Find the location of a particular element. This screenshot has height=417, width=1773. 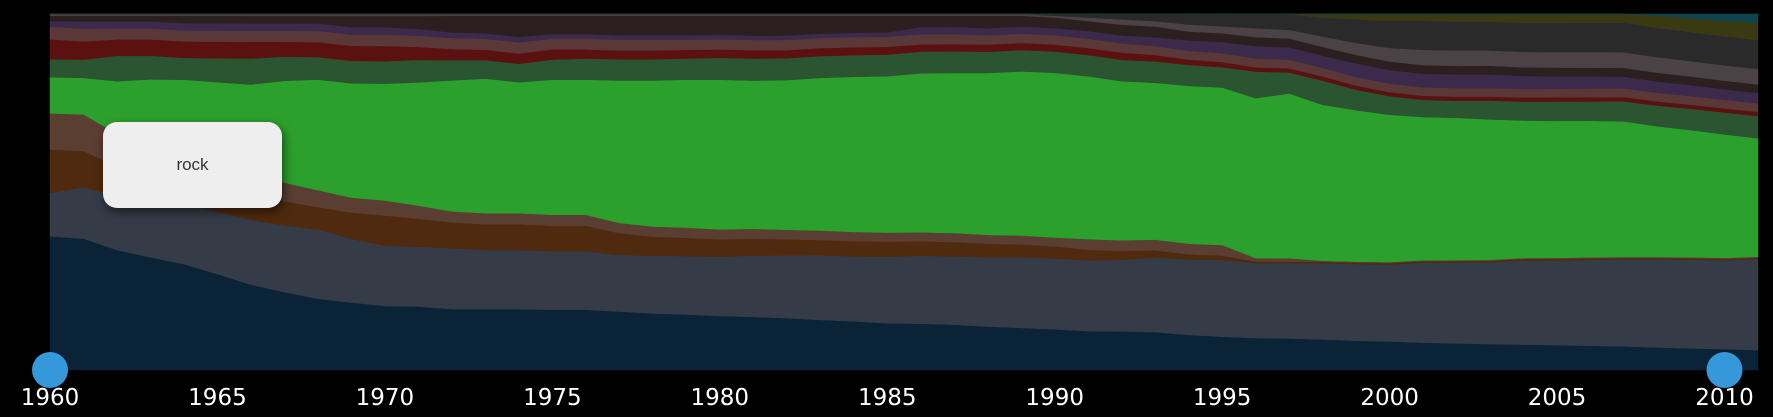

x-tick-label-1970: 1970 is located at coordinates (385, 398).